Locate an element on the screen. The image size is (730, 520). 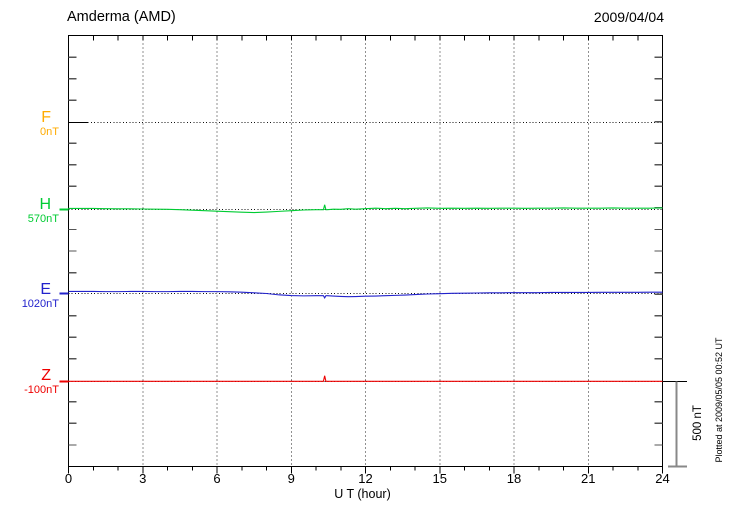
trace-Z is located at coordinates (365, 378).